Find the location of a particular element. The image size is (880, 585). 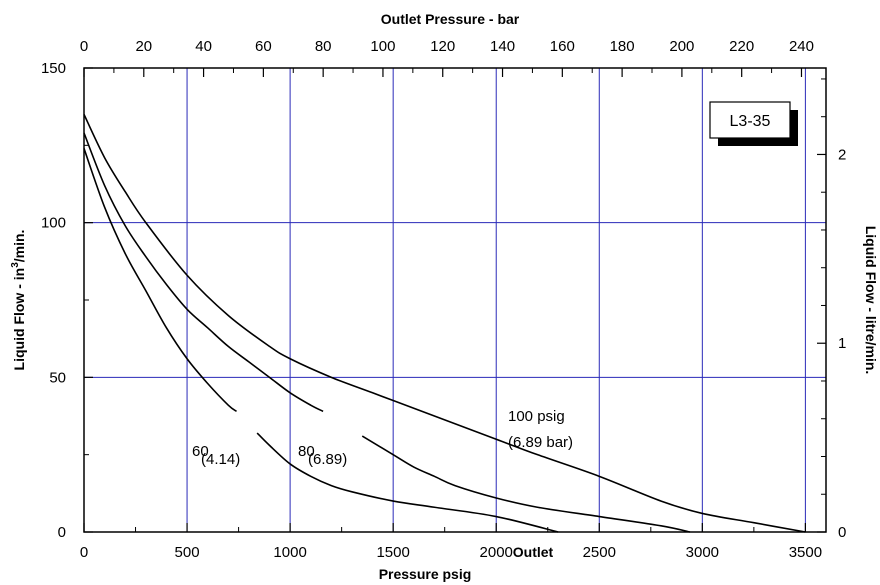

series-100-label-b: (6.89 bar) is located at coordinates (540, 442).